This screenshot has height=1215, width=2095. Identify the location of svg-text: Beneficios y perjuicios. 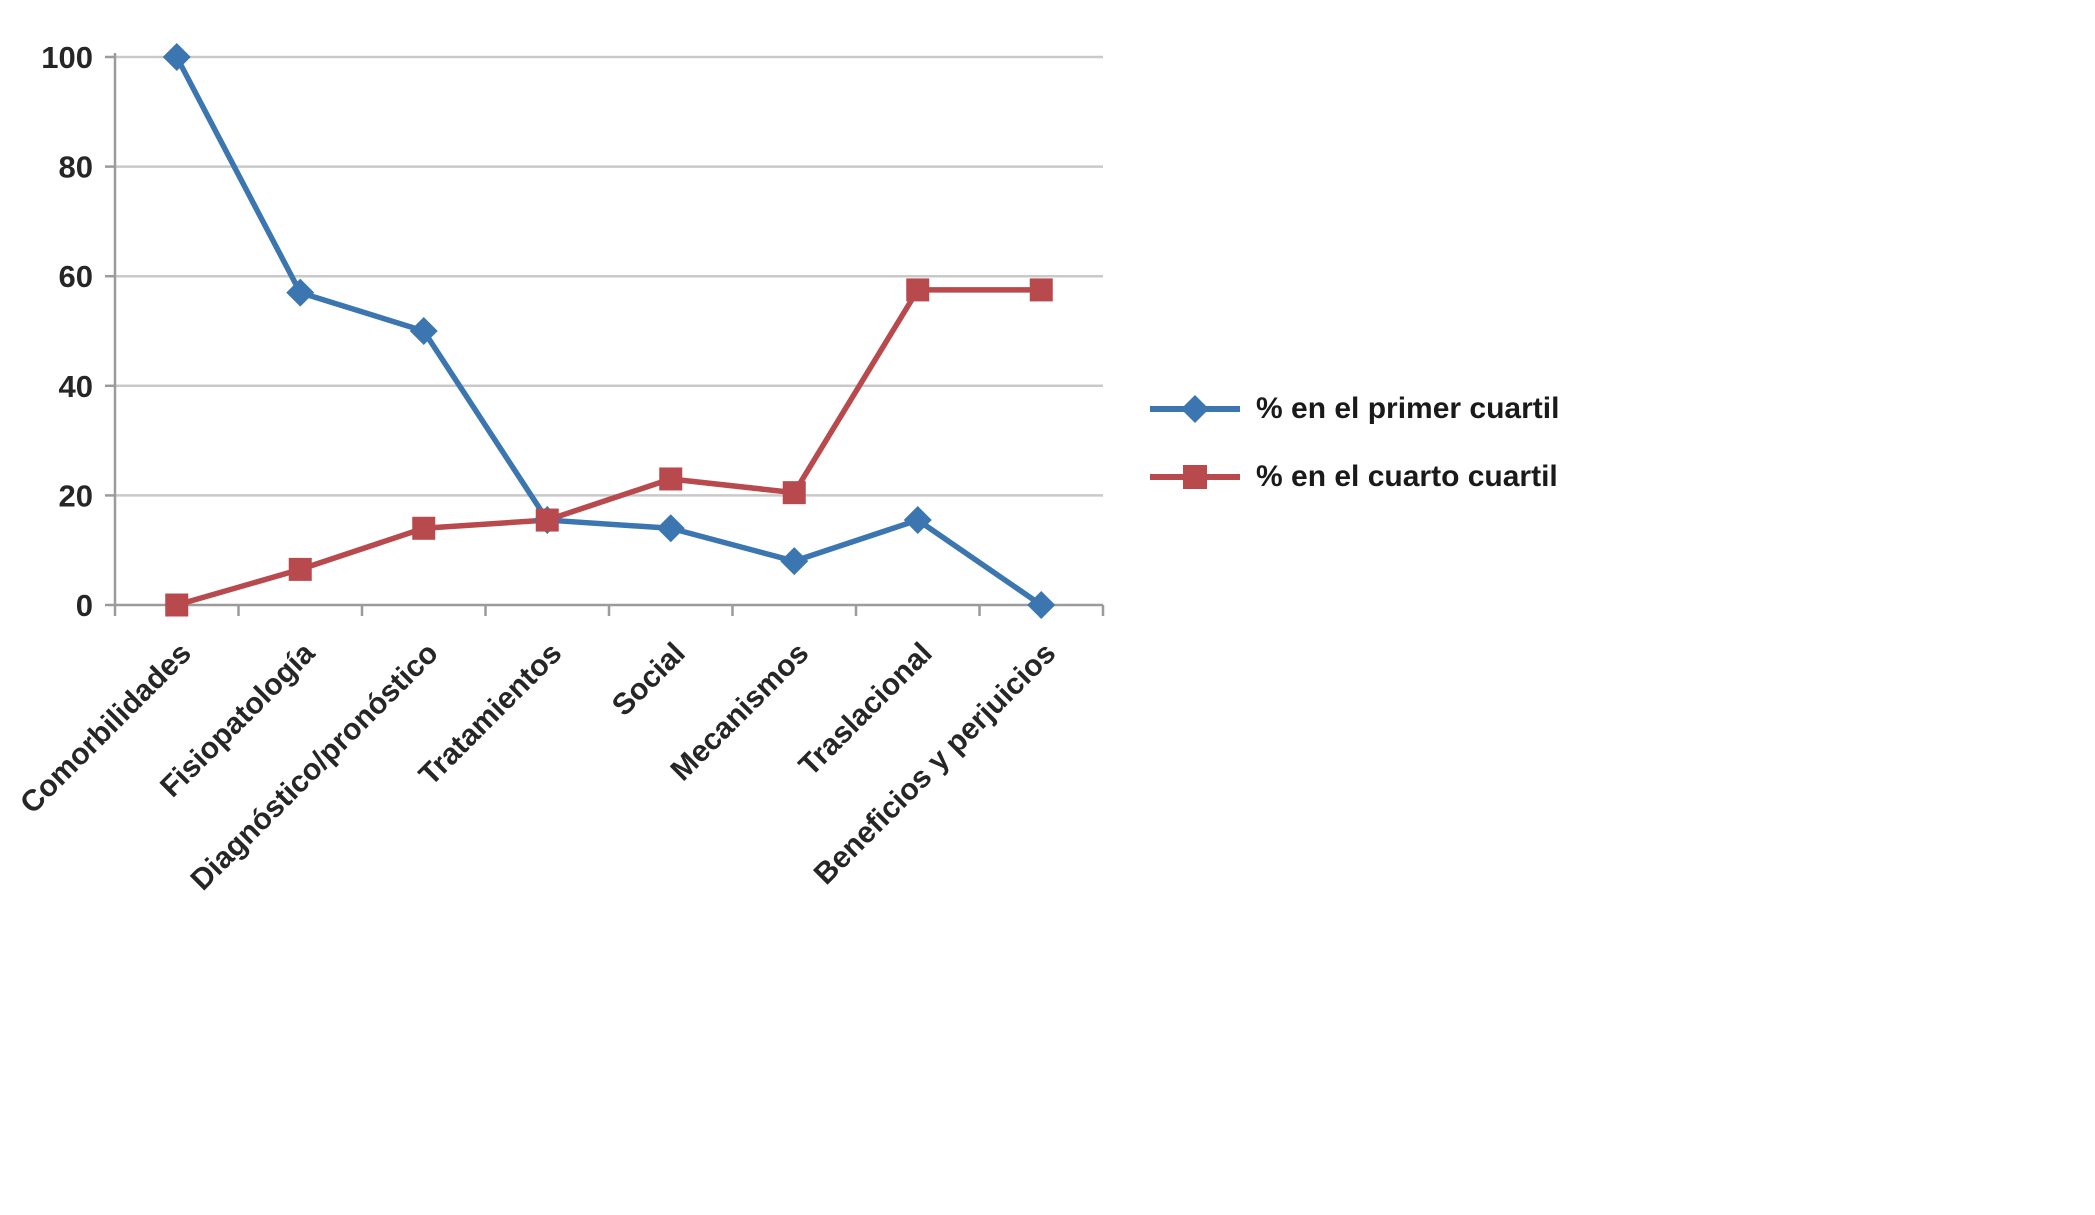
(935, 764).